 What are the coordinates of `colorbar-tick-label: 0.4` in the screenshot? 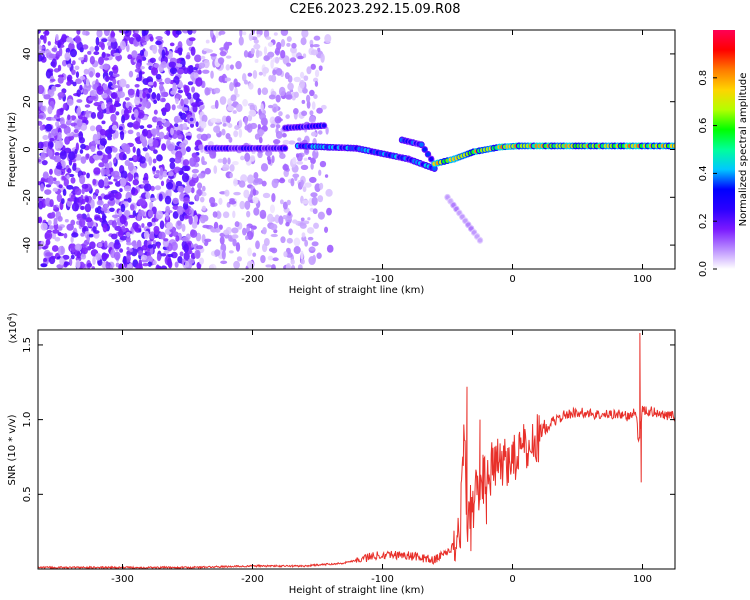 It's located at (703, 173).